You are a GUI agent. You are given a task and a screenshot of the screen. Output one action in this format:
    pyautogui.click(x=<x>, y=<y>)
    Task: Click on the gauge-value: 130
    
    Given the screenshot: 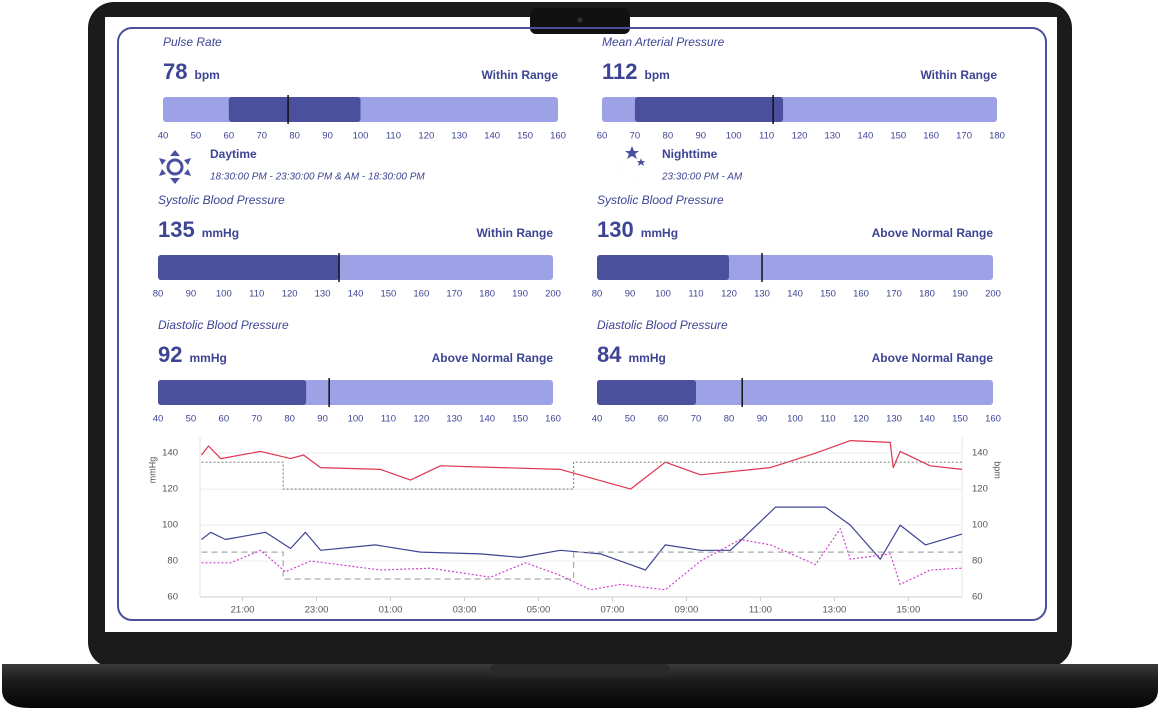 What is the action you would take?
    pyautogui.click(x=615, y=229)
    